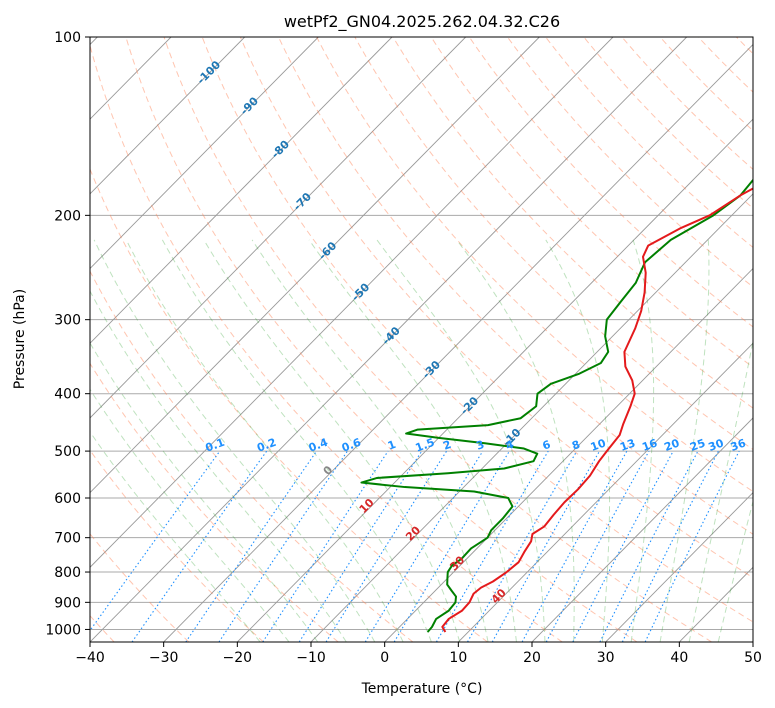  I want to click on mixing-ratio-label: 8, so click(576, 445).